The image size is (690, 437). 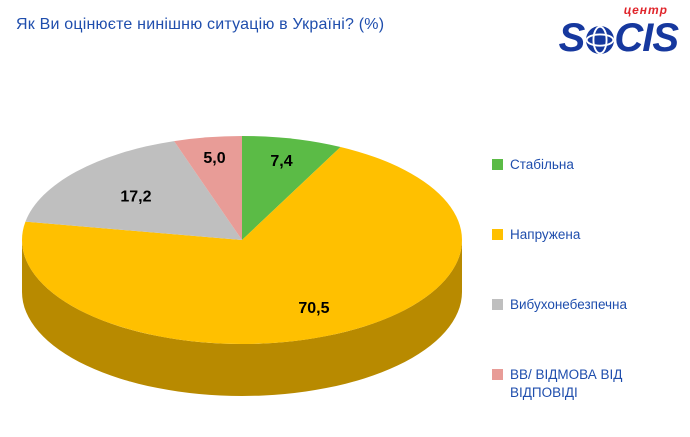 I want to click on logo-letter-s: S, so click(x=572, y=38).